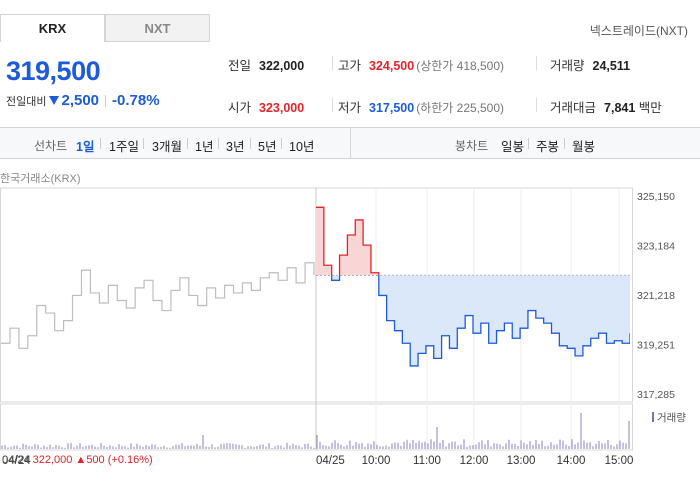  I want to click on lower-limit: (하한가 225,500), so click(460, 108).